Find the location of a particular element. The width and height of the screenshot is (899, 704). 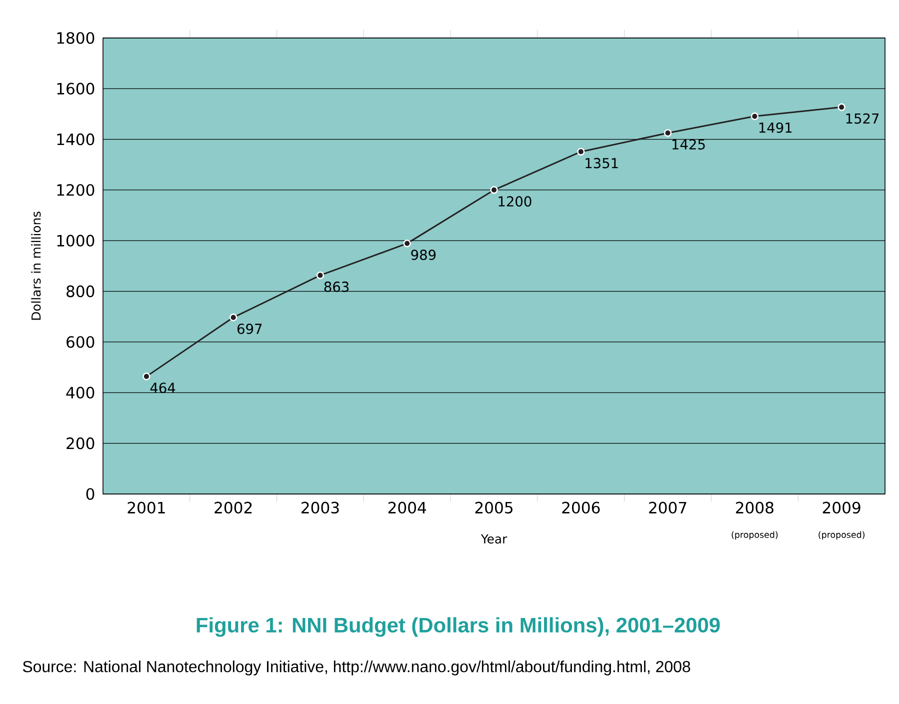

y-tick-label: 1600 is located at coordinates (75, 88).